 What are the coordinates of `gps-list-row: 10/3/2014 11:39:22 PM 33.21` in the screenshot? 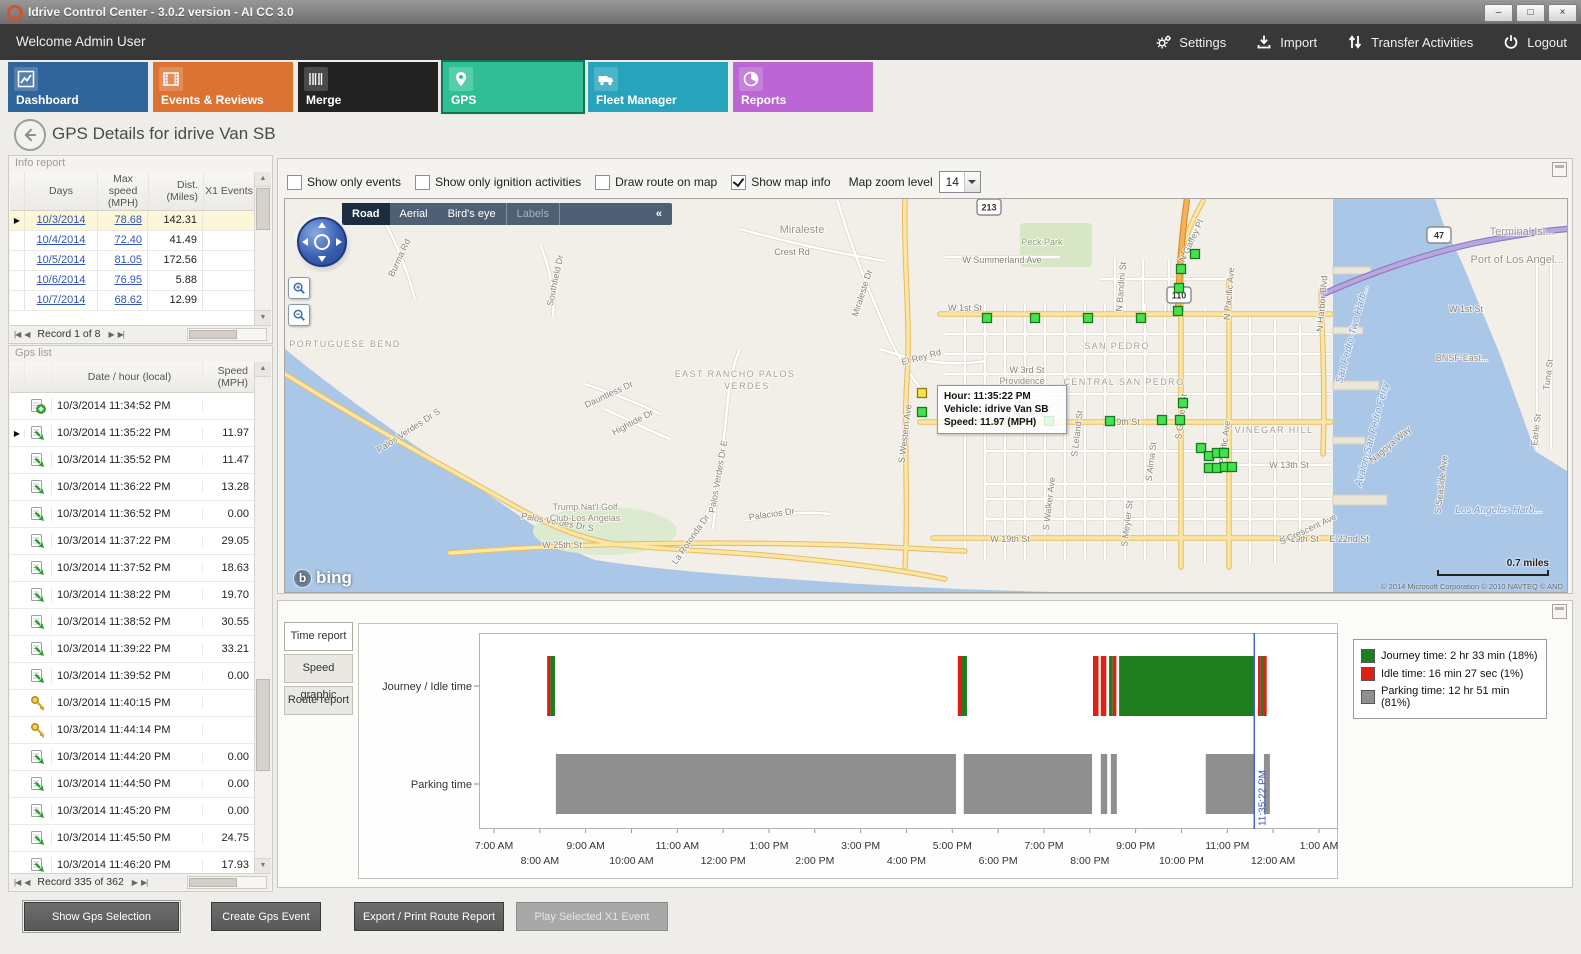 It's located at (132, 649).